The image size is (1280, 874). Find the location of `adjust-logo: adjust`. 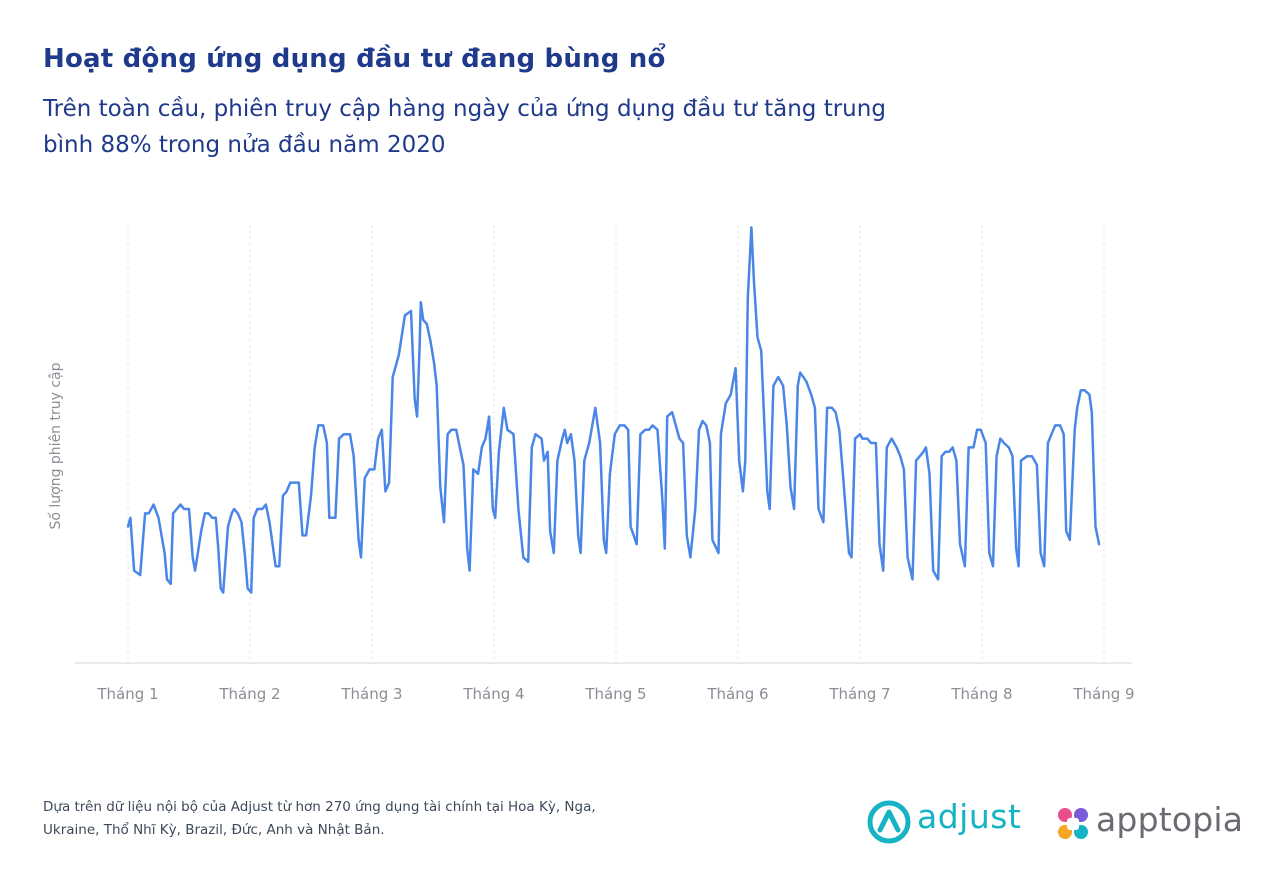

adjust-logo: adjust is located at coordinates (943, 822).